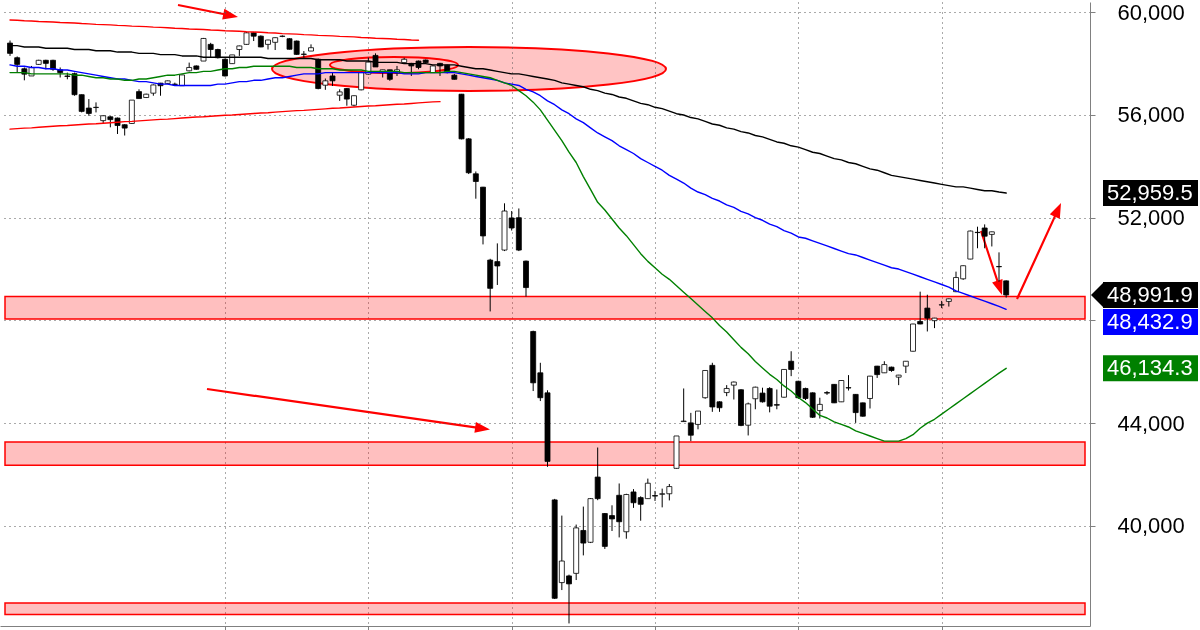 The width and height of the screenshot is (1200, 630). Describe the element at coordinates (1150, 294) in the screenshot. I see `text: 48,991.9` at that location.